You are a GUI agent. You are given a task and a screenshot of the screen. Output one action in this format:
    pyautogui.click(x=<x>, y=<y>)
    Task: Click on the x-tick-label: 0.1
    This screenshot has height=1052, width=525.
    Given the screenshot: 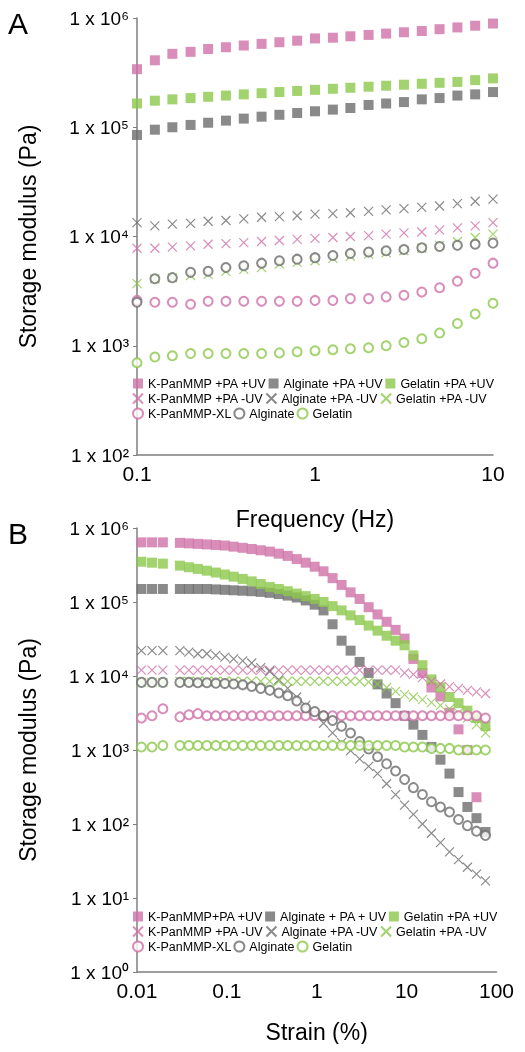 What is the action you would take?
    pyautogui.click(x=227, y=990)
    